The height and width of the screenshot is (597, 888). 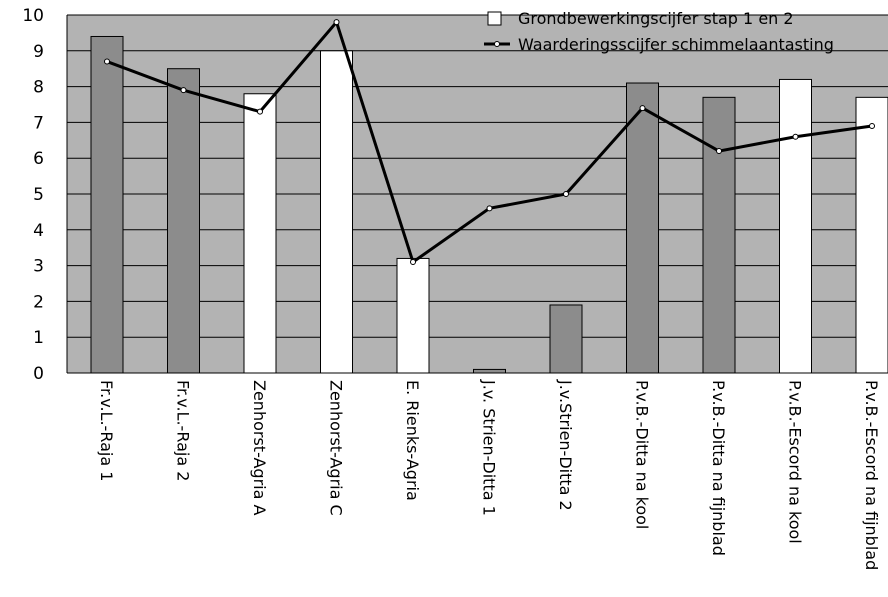 What do you see at coordinates (38, 123) in the screenshot?
I see `y-tick-label: 7` at bounding box center [38, 123].